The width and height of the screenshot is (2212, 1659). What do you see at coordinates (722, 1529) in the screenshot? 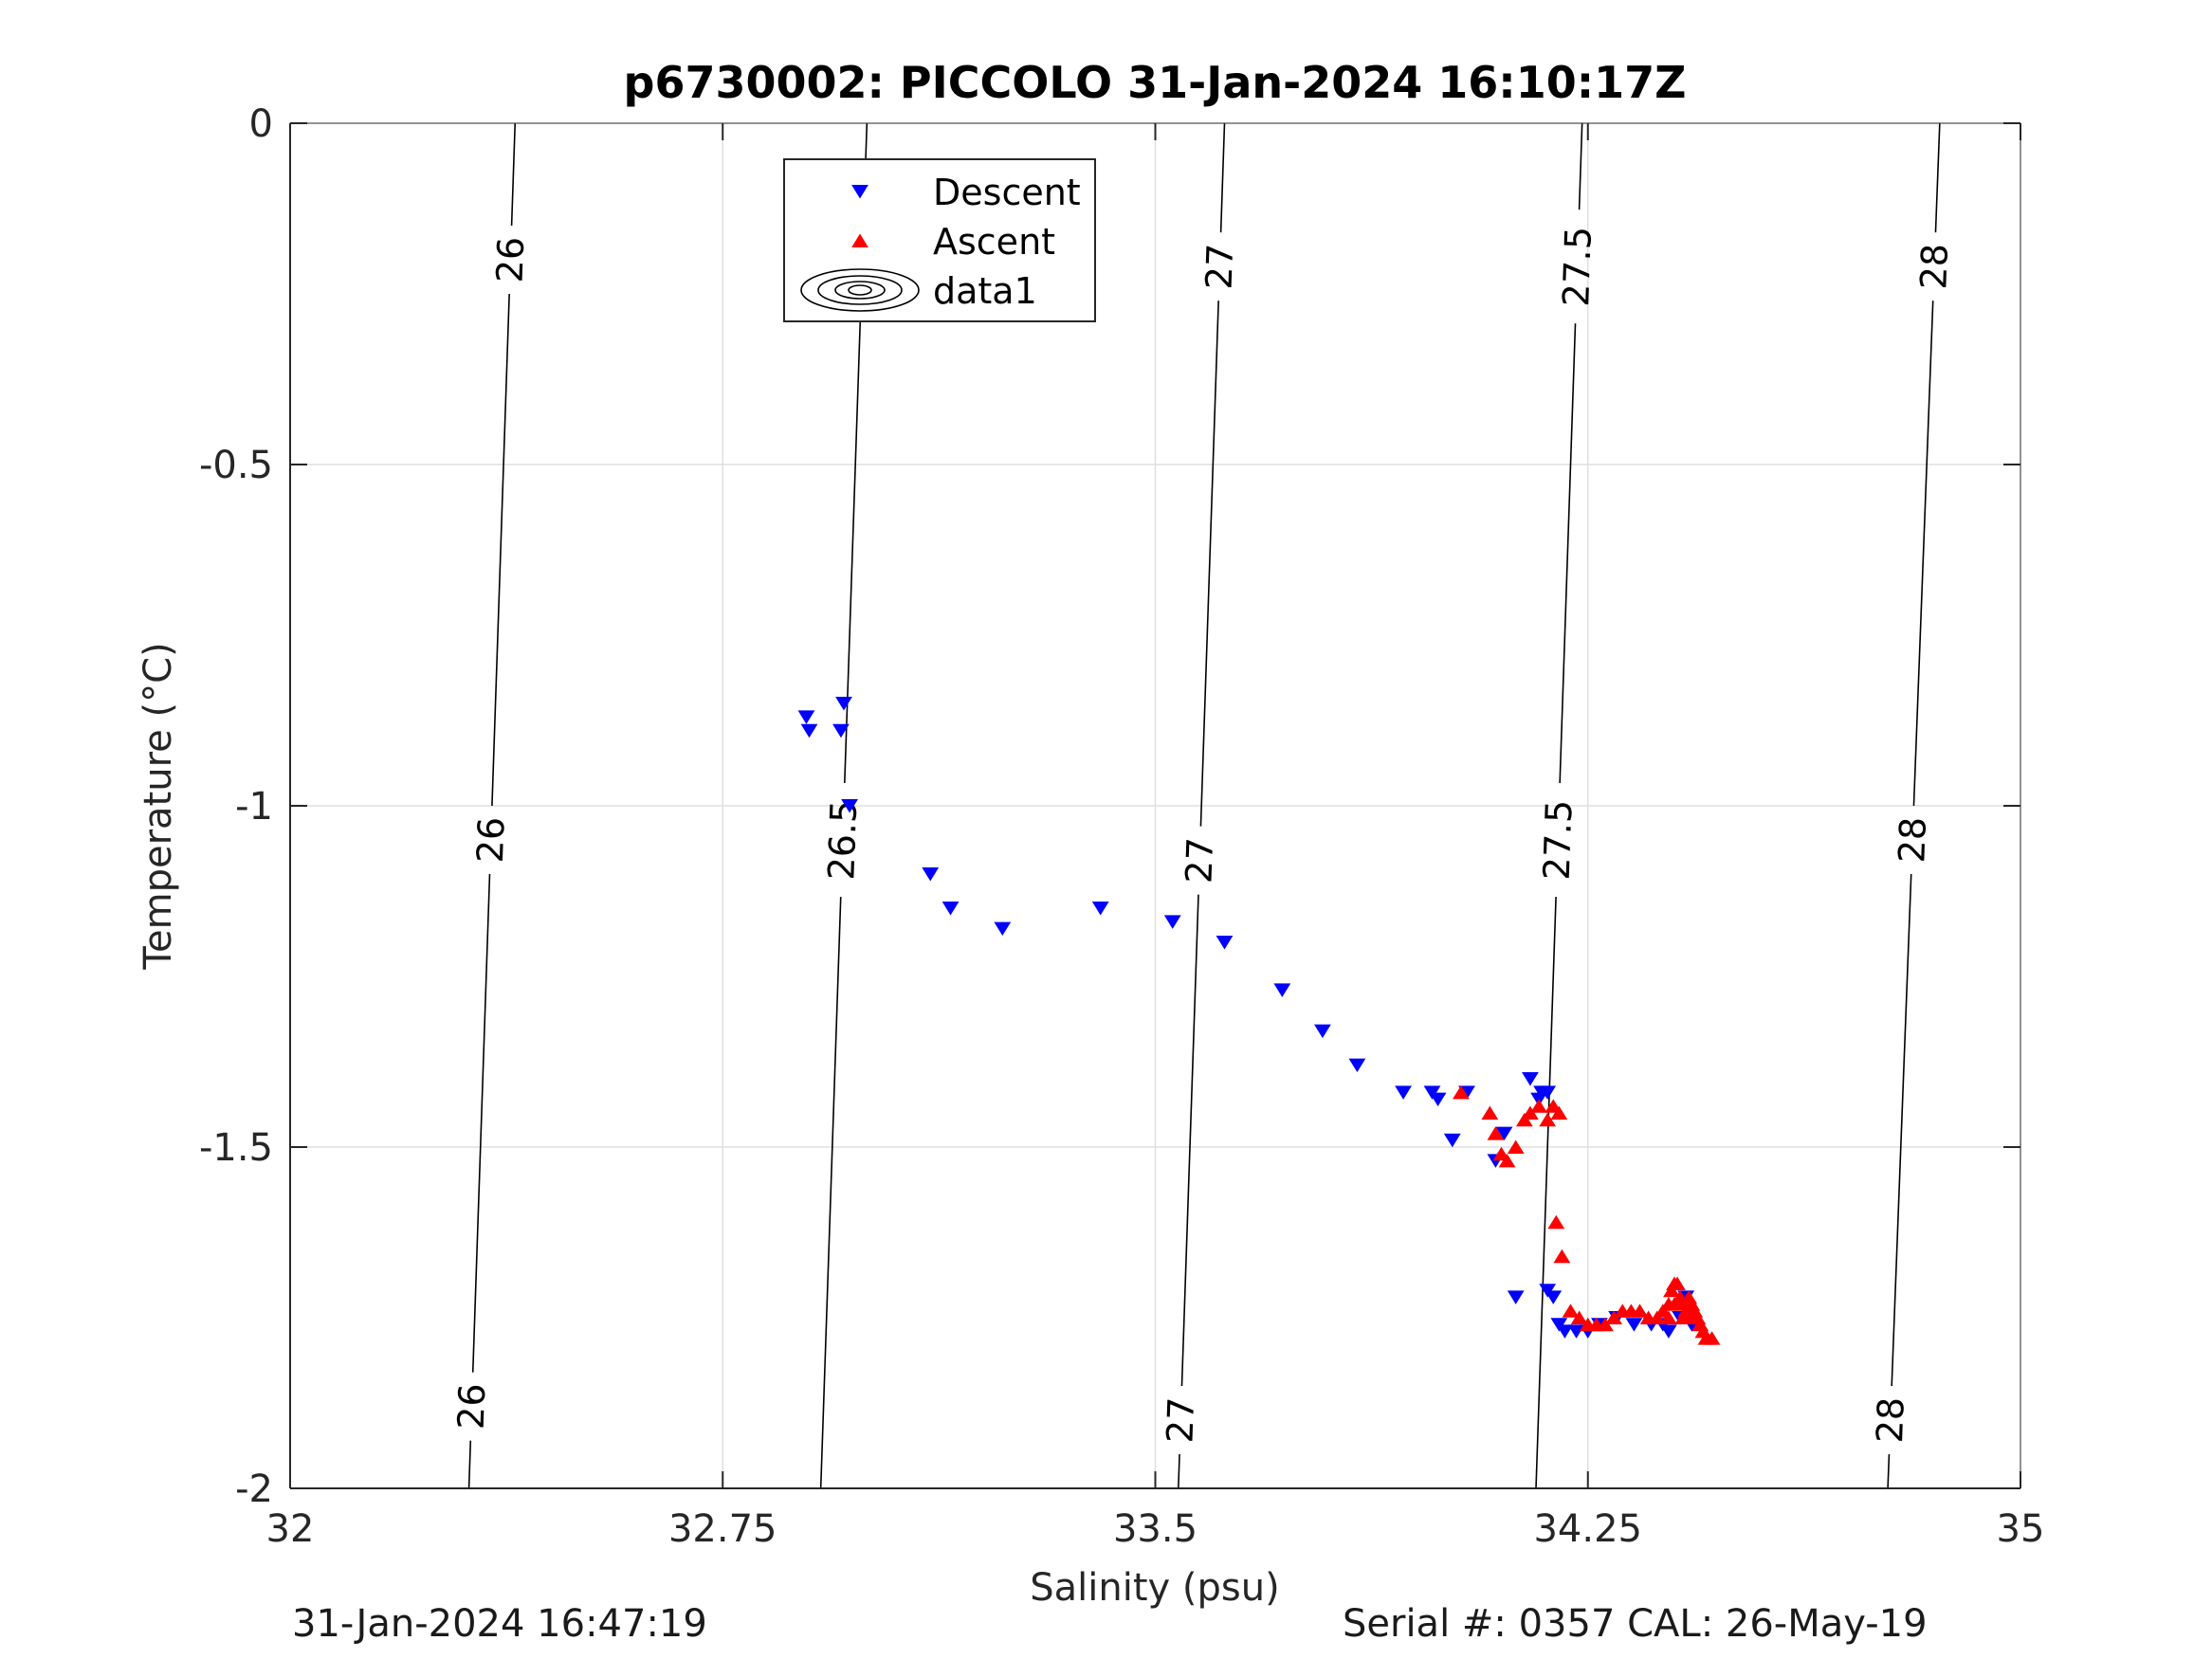
I see `x-tick-label: 32.75` at bounding box center [722, 1529].